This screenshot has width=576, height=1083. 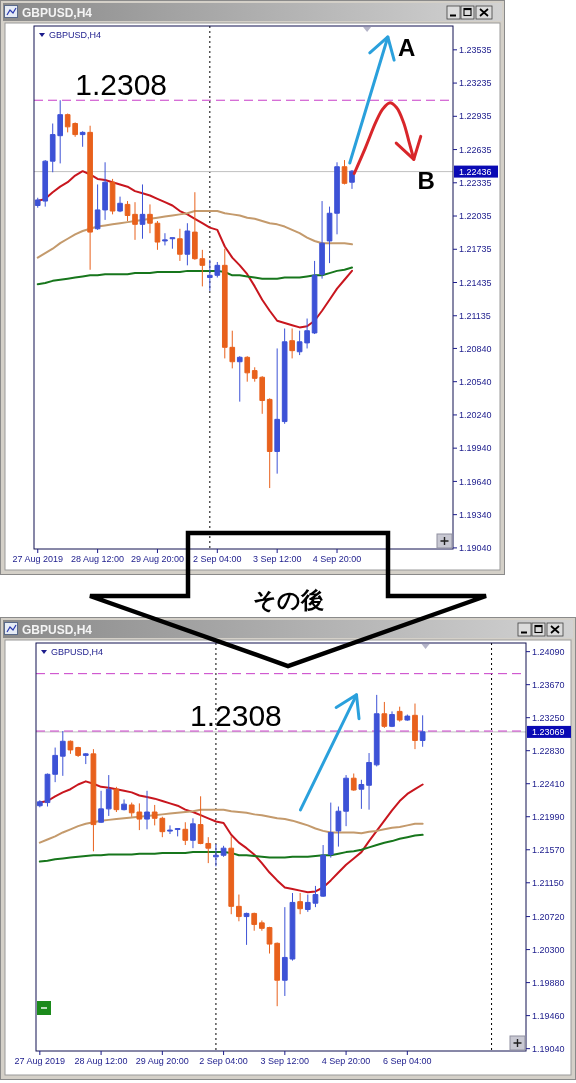 What do you see at coordinates (548, 816) in the screenshot?
I see `y-tick-label: 1.21990` at bounding box center [548, 816].